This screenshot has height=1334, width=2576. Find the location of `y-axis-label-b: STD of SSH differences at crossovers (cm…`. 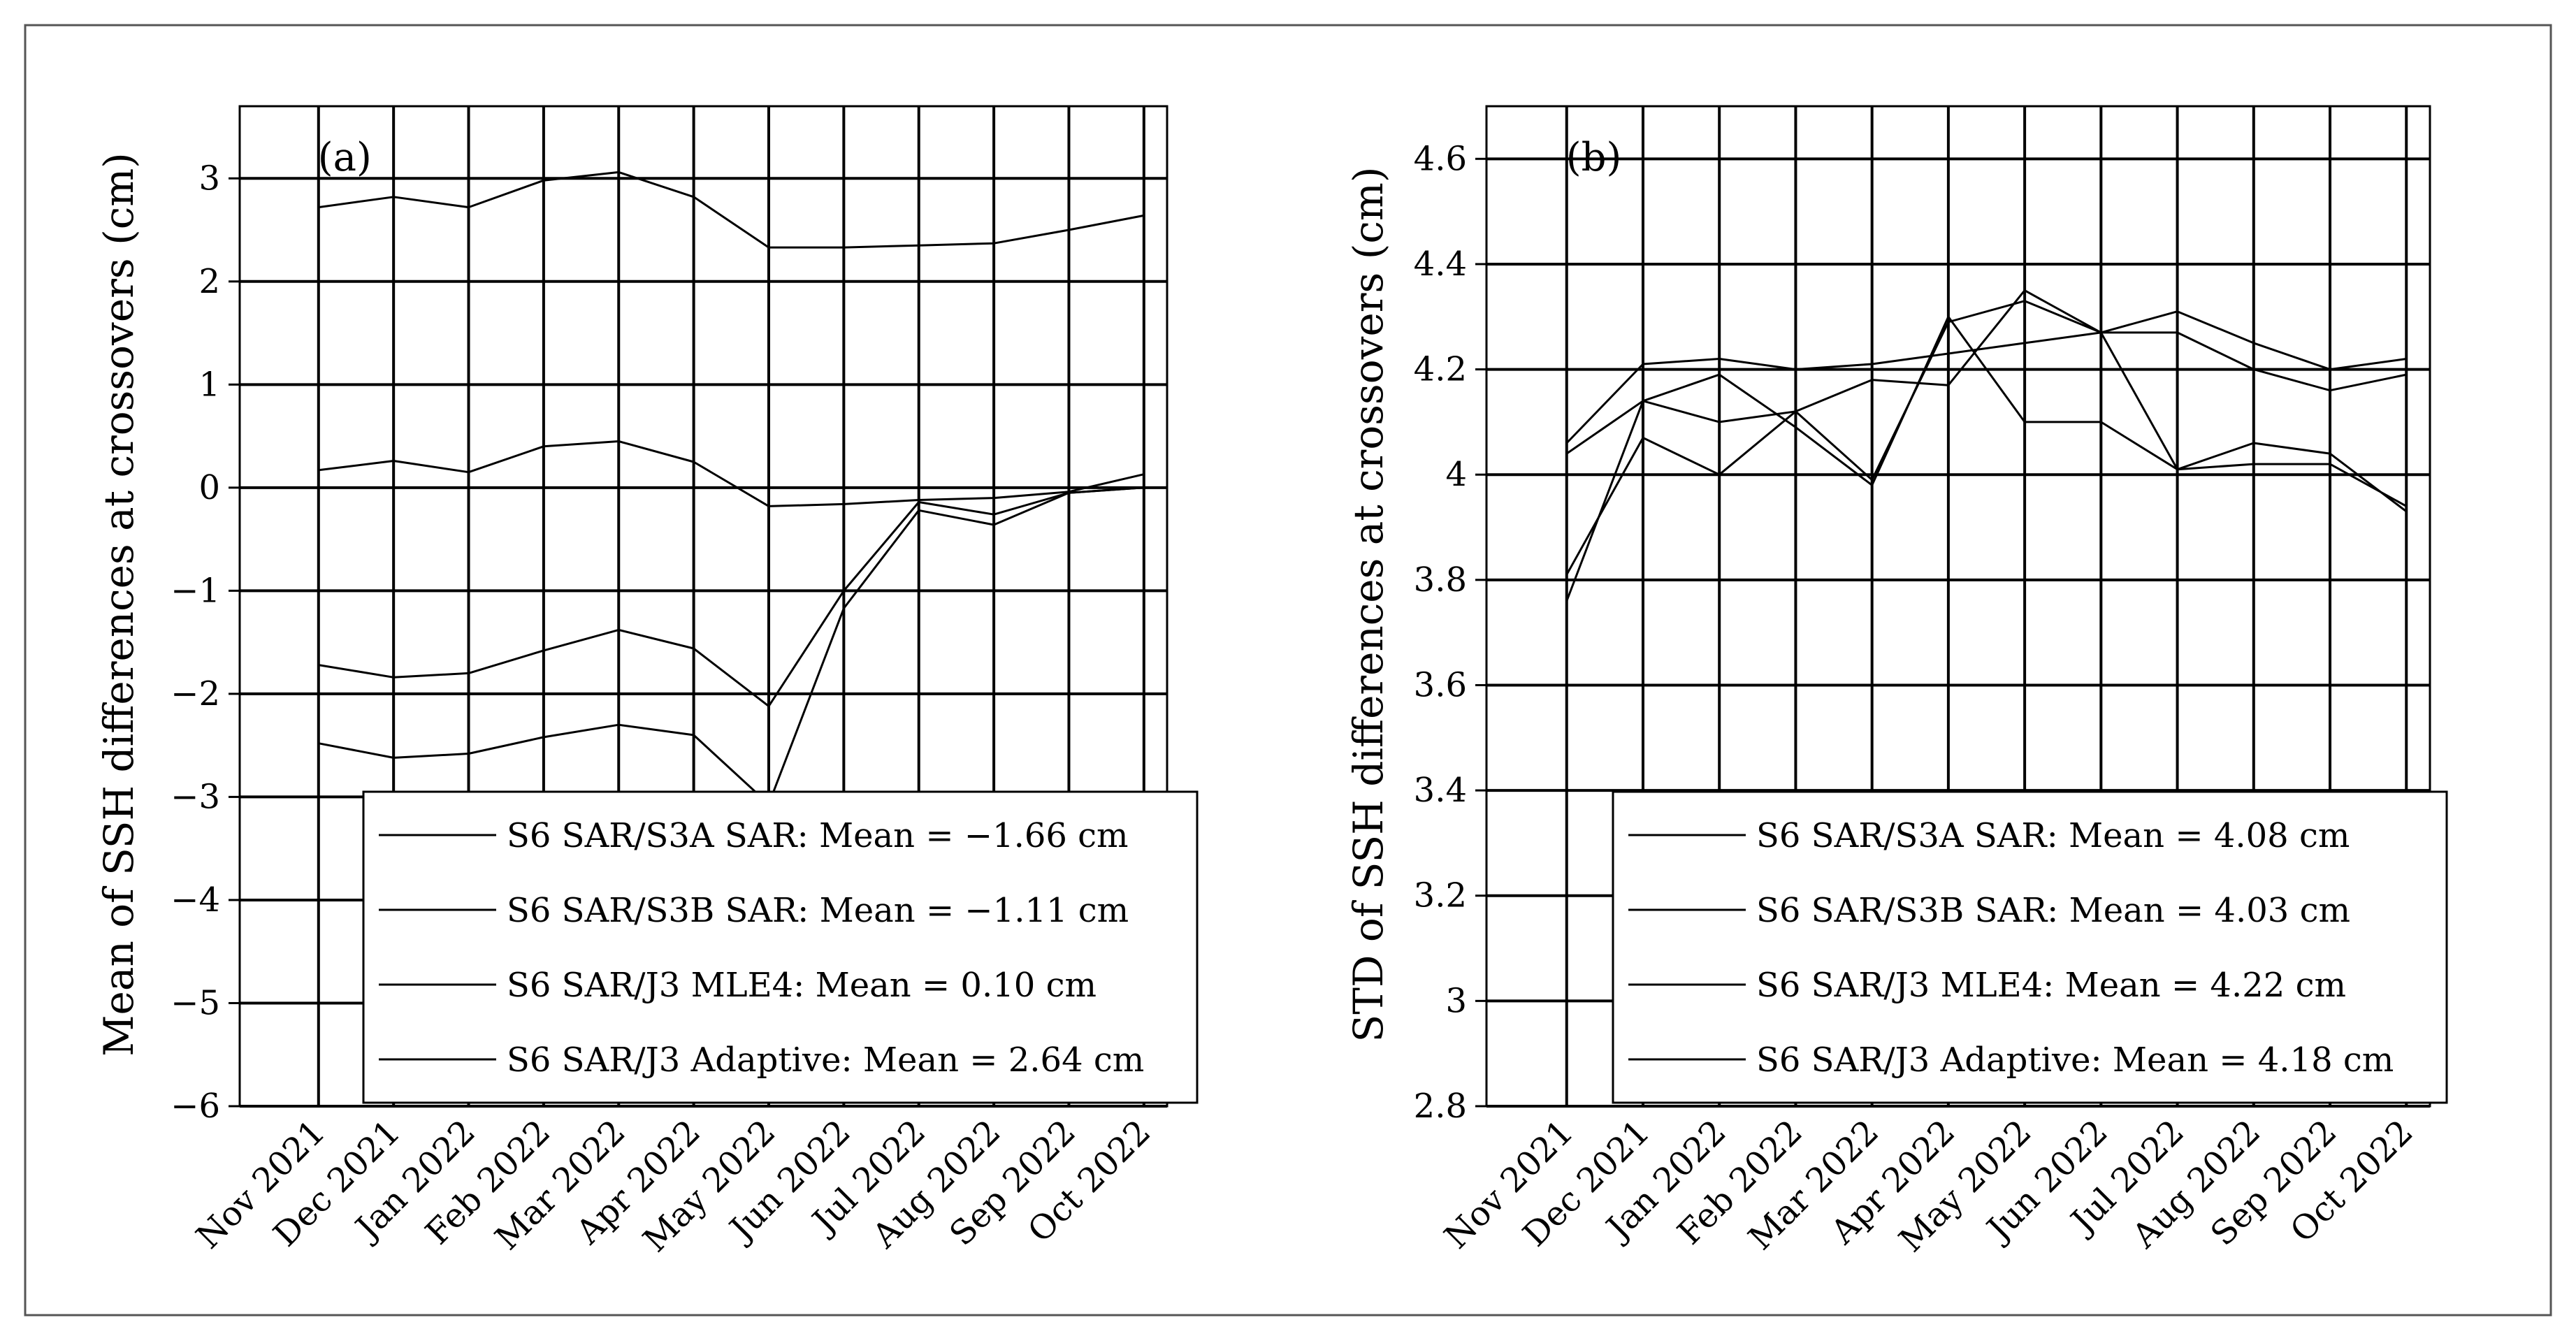

y-axis-label-b: STD of SSH differences at crossovers (cm… is located at coordinates (1368, 605).